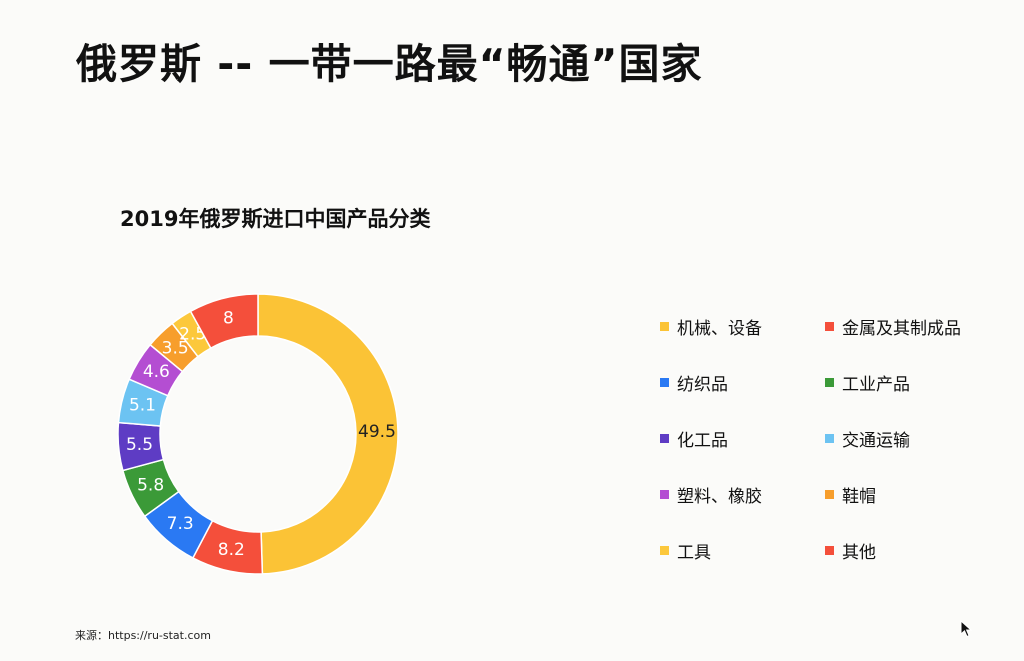 The width and height of the screenshot is (1024, 661). I want to click on legend-item: 金属及其制成品, so click(912, 326).